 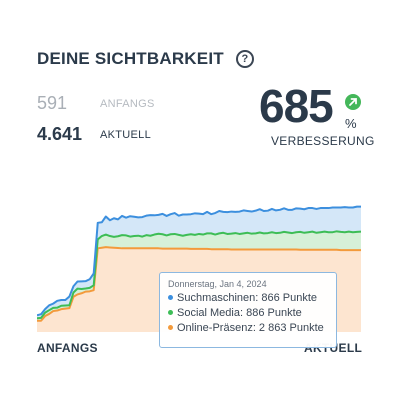 I want to click on tooltip-online-text: Online-Präsenz: 2 863 Punkte, so click(x=250, y=328).